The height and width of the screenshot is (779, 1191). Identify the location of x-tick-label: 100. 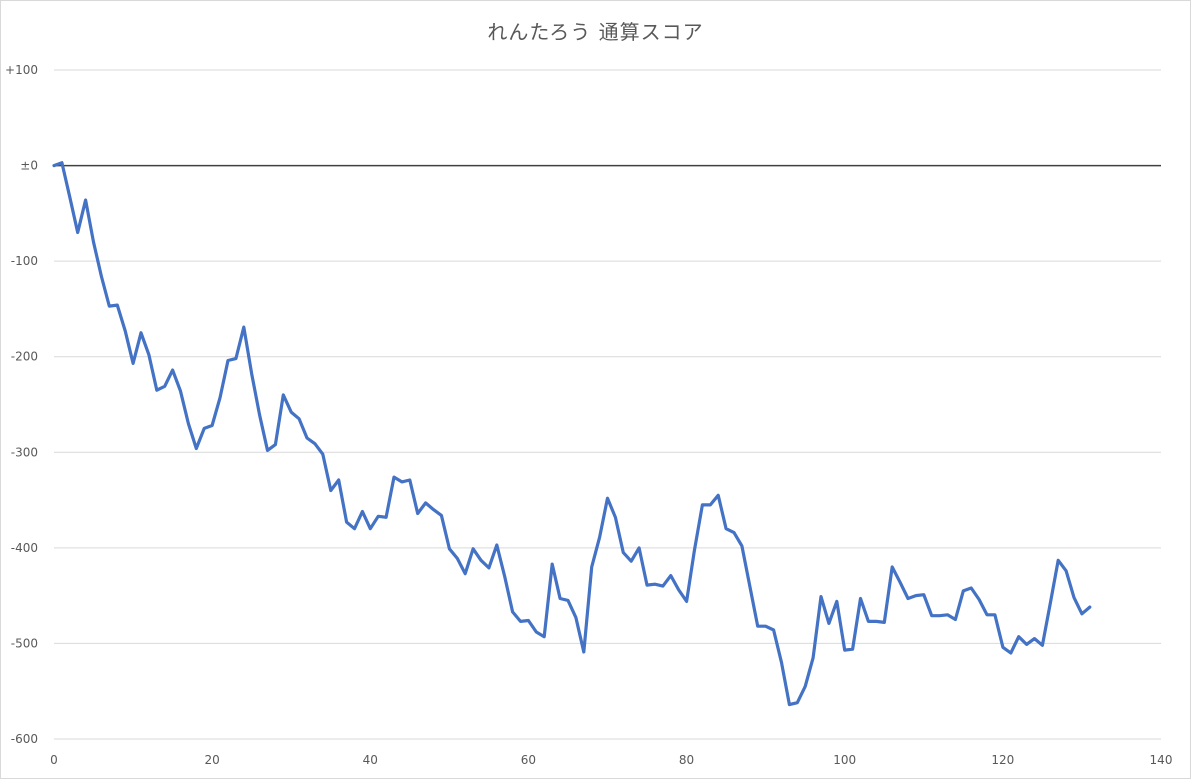
(844, 760).